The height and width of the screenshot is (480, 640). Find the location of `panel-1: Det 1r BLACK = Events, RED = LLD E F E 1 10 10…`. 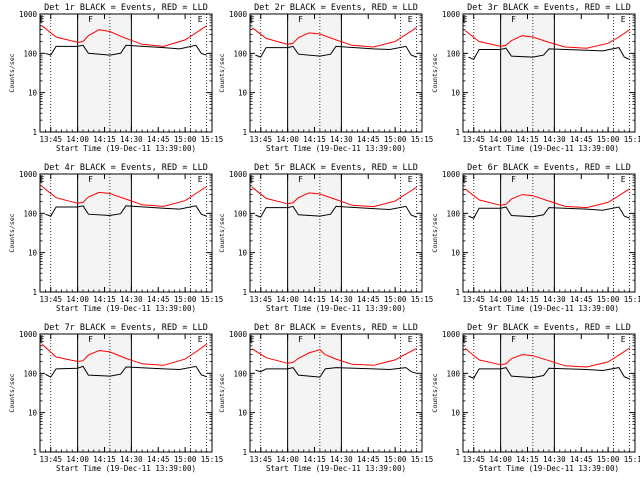

panel-1: Det 1r BLACK = Events, RED = LLD E F E 1 10 10… is located at coordinates (115, 78).